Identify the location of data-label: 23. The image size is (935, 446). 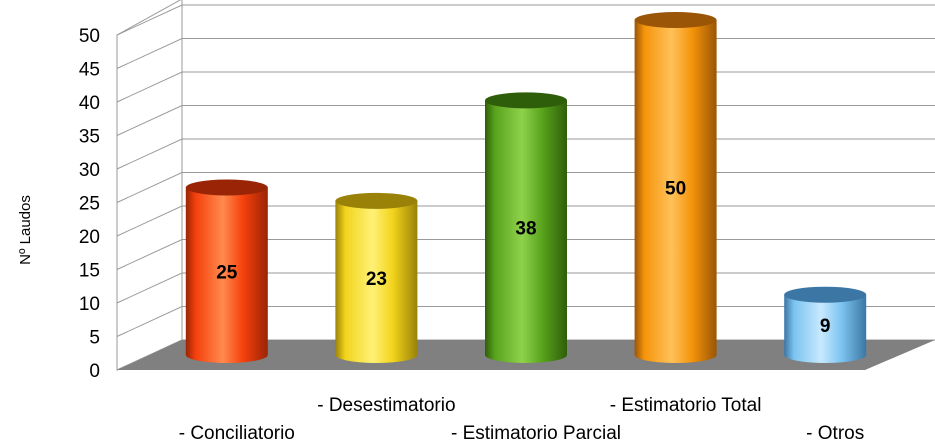
(376, 279).